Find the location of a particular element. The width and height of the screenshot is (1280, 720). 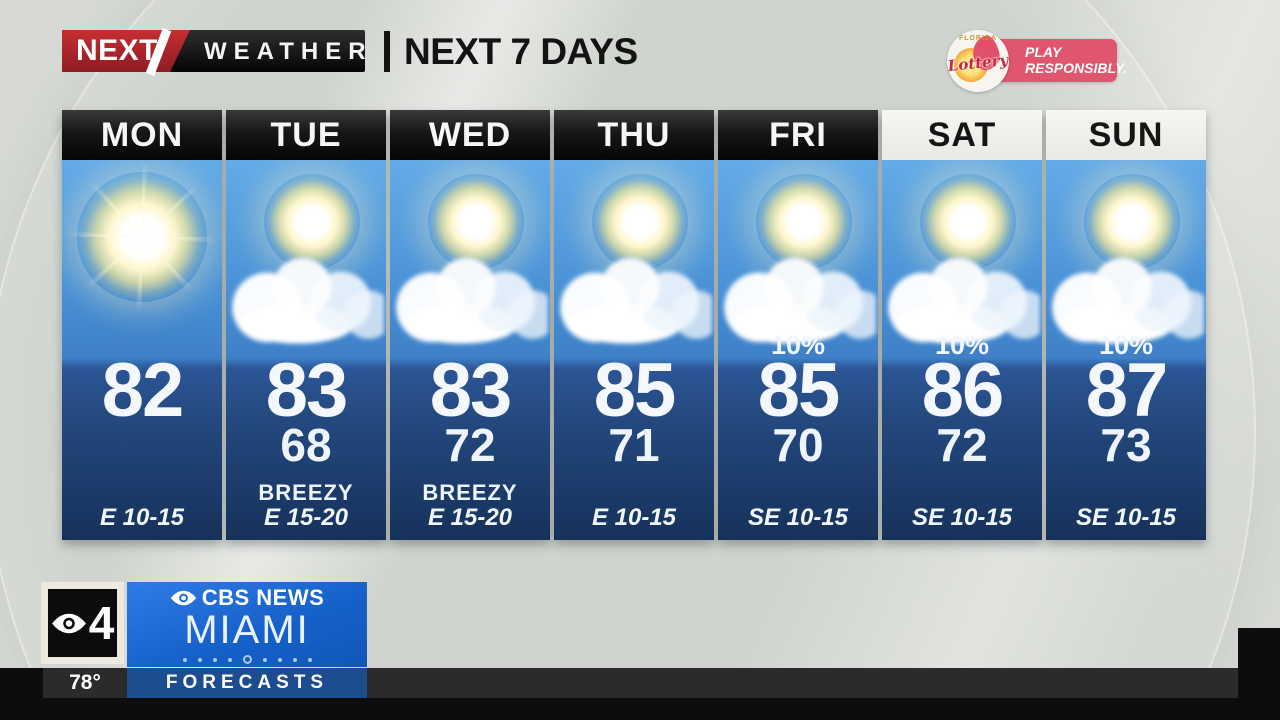

cbs4-logo: 4 is located at coordinates (82, 623).